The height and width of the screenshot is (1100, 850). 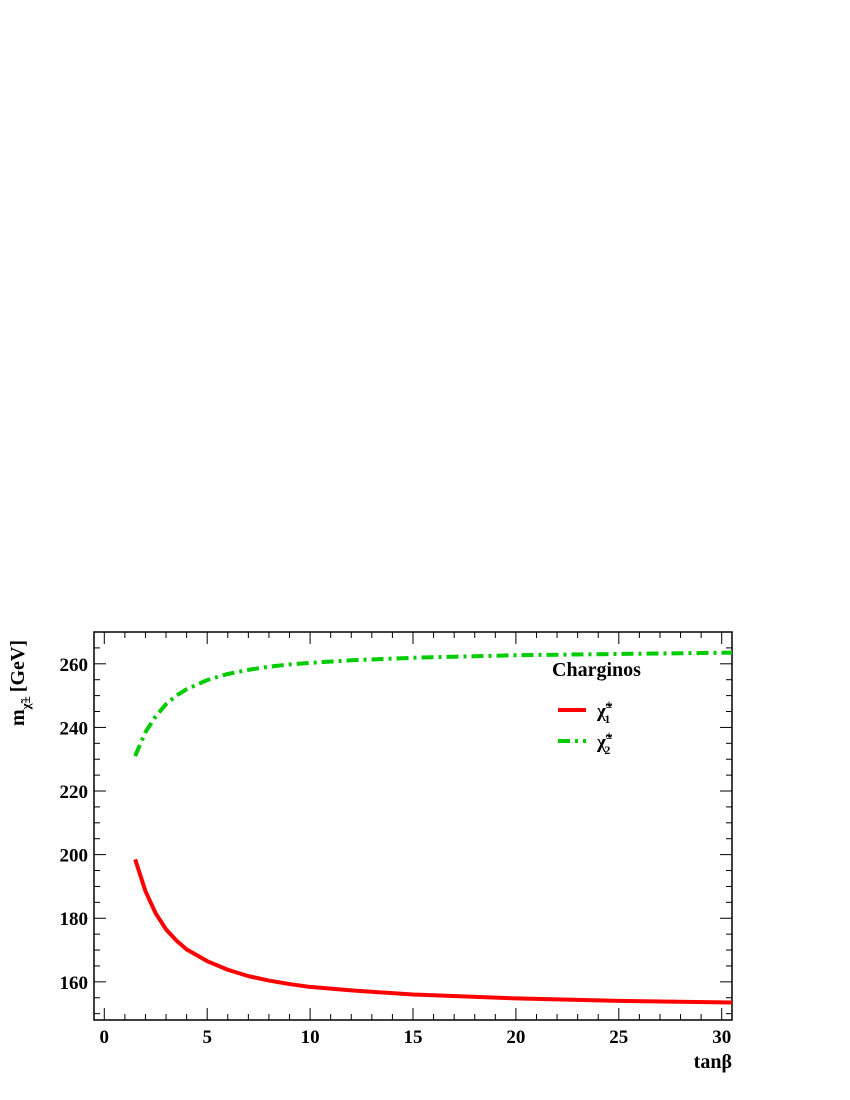 What do you see at coordinates (413, 1037) in the screenshot?
I see `x-tick-label: 15` at bounding box center [413, 1037].